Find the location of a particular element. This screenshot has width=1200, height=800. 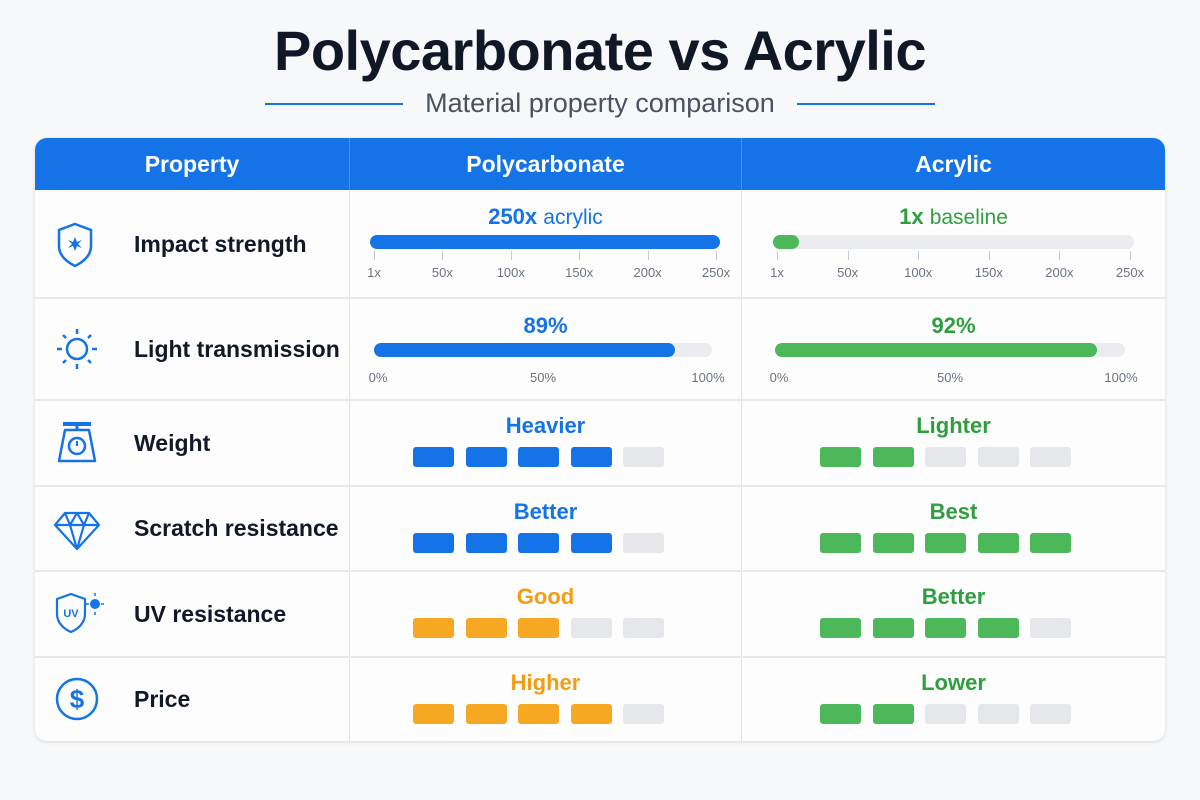

acrylic-bar-track is located at coordinates (950, 350).